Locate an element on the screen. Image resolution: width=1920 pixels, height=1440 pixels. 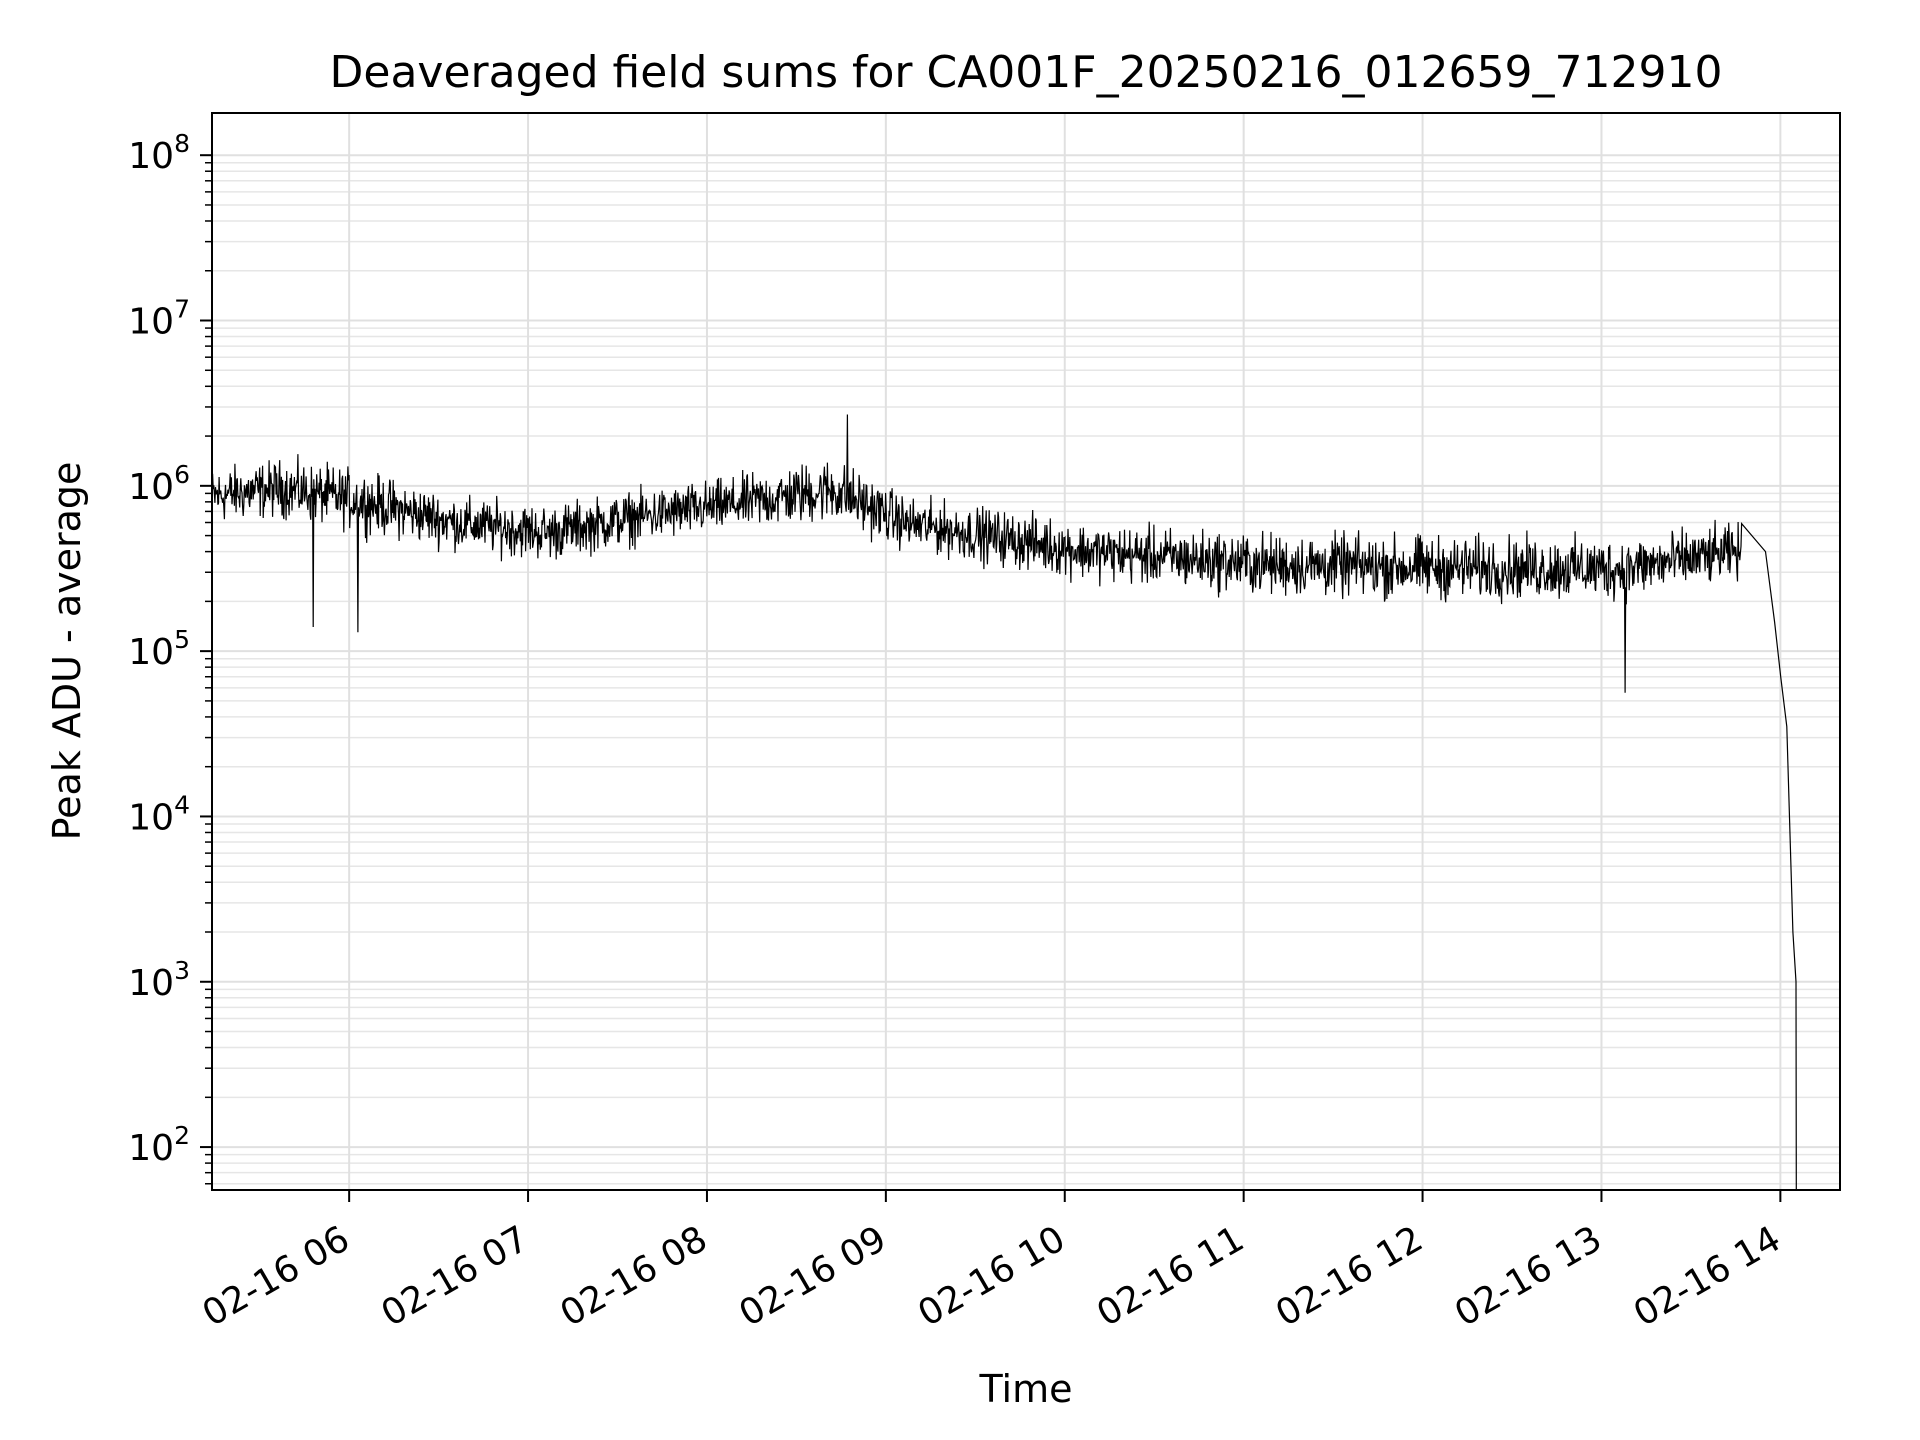
y-tick-label: 10⁴ is located at coordinates (159, 814).